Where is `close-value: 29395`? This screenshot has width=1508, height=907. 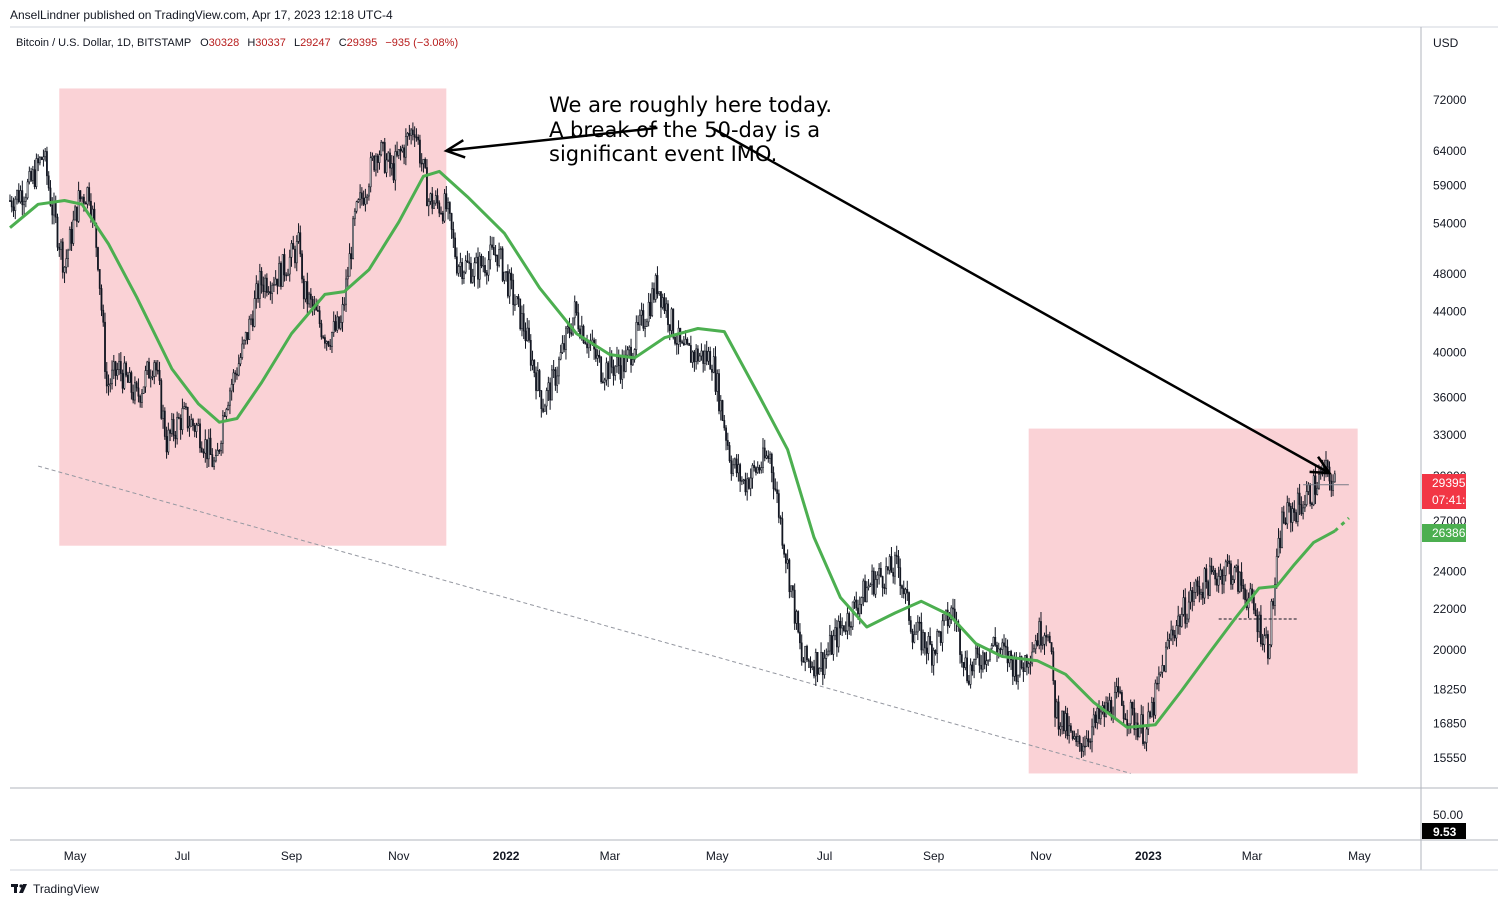
close-value: 29395 is located at coordinates (362, 43).